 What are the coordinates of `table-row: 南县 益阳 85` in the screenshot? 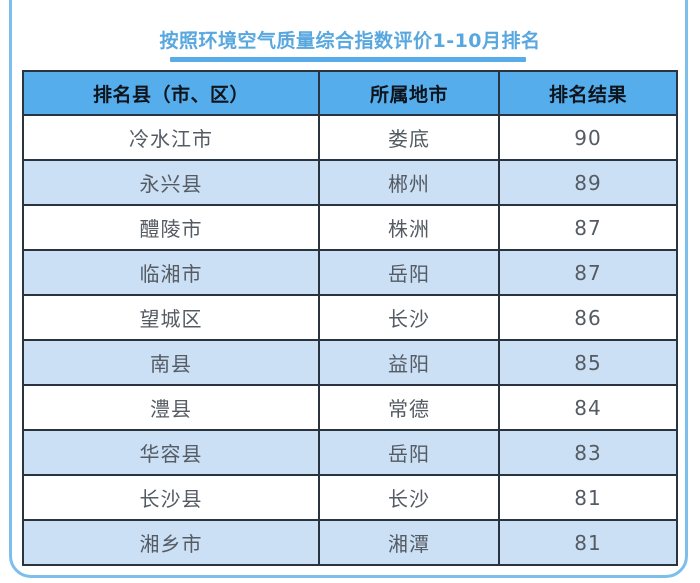 It's located at (350, 362).